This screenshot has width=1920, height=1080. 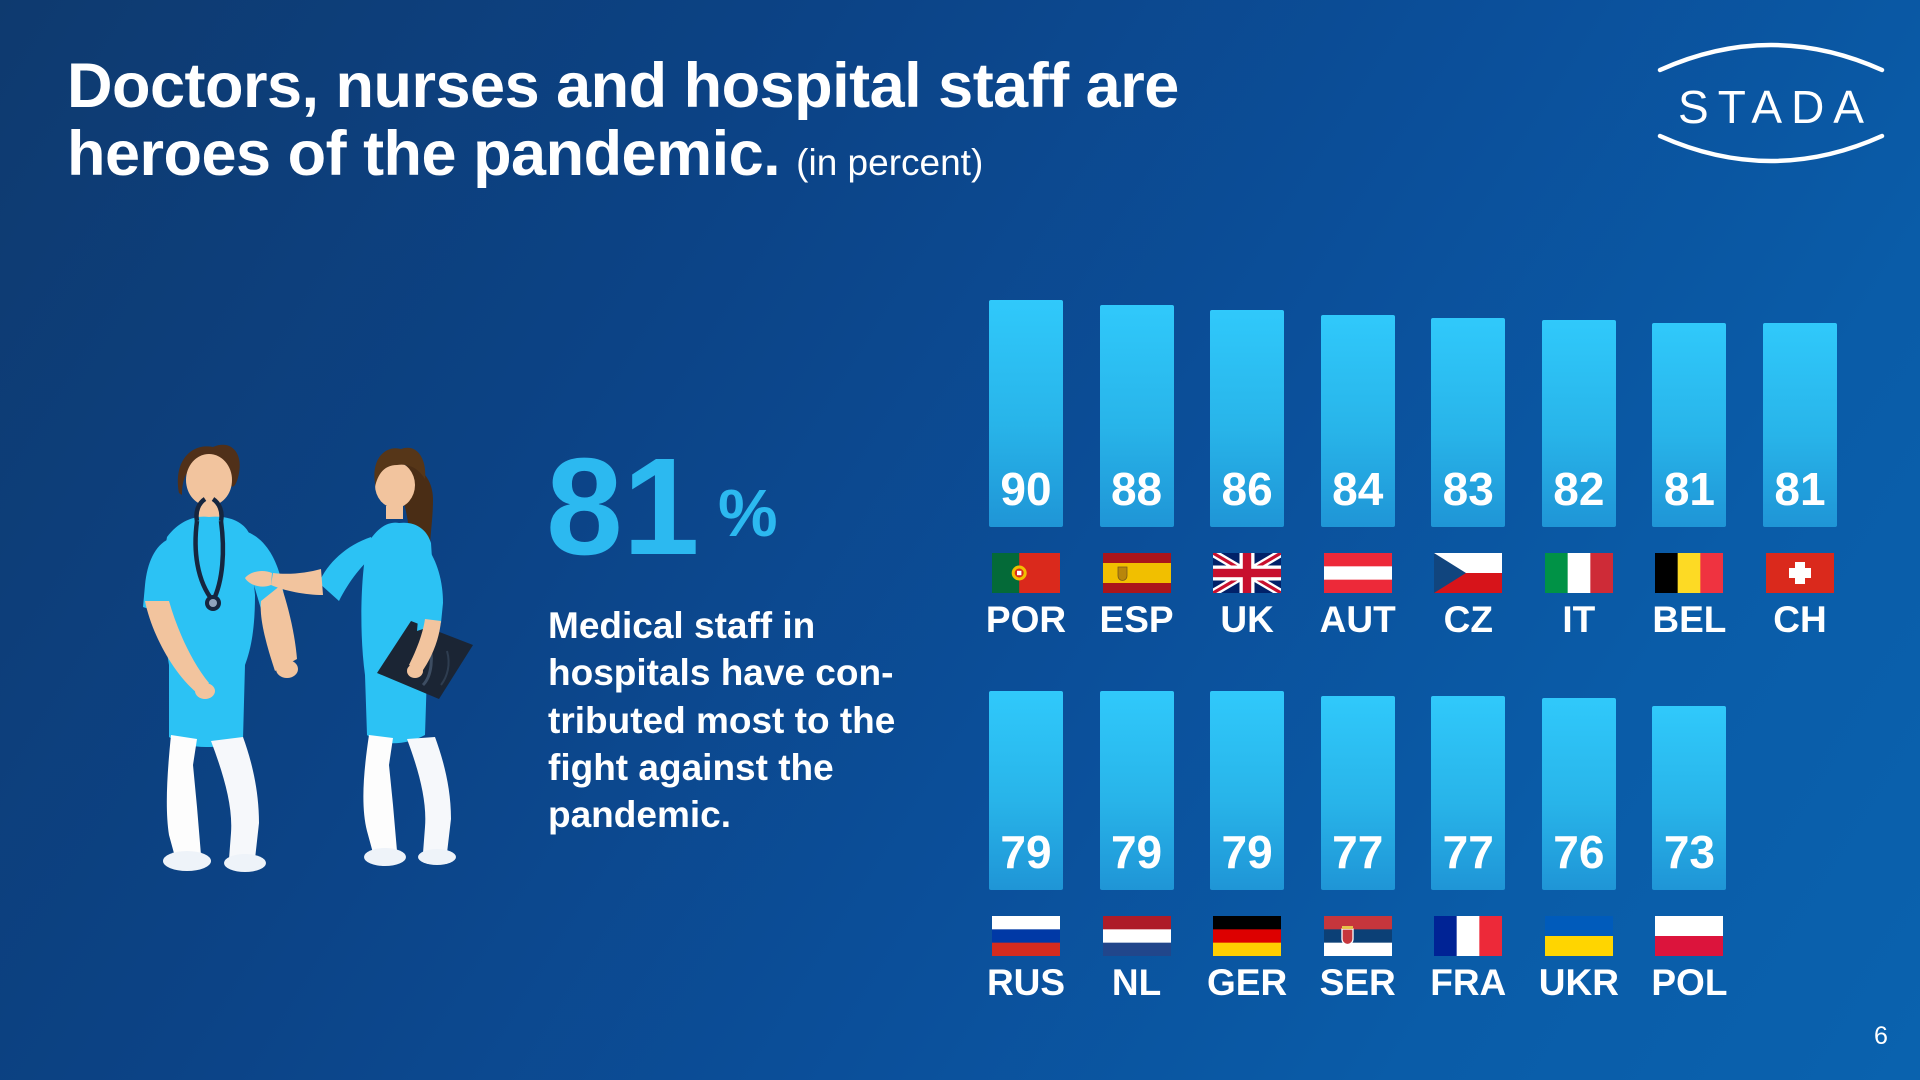 I want to click on medical-staff-illustration, so click(x=308, y=658).